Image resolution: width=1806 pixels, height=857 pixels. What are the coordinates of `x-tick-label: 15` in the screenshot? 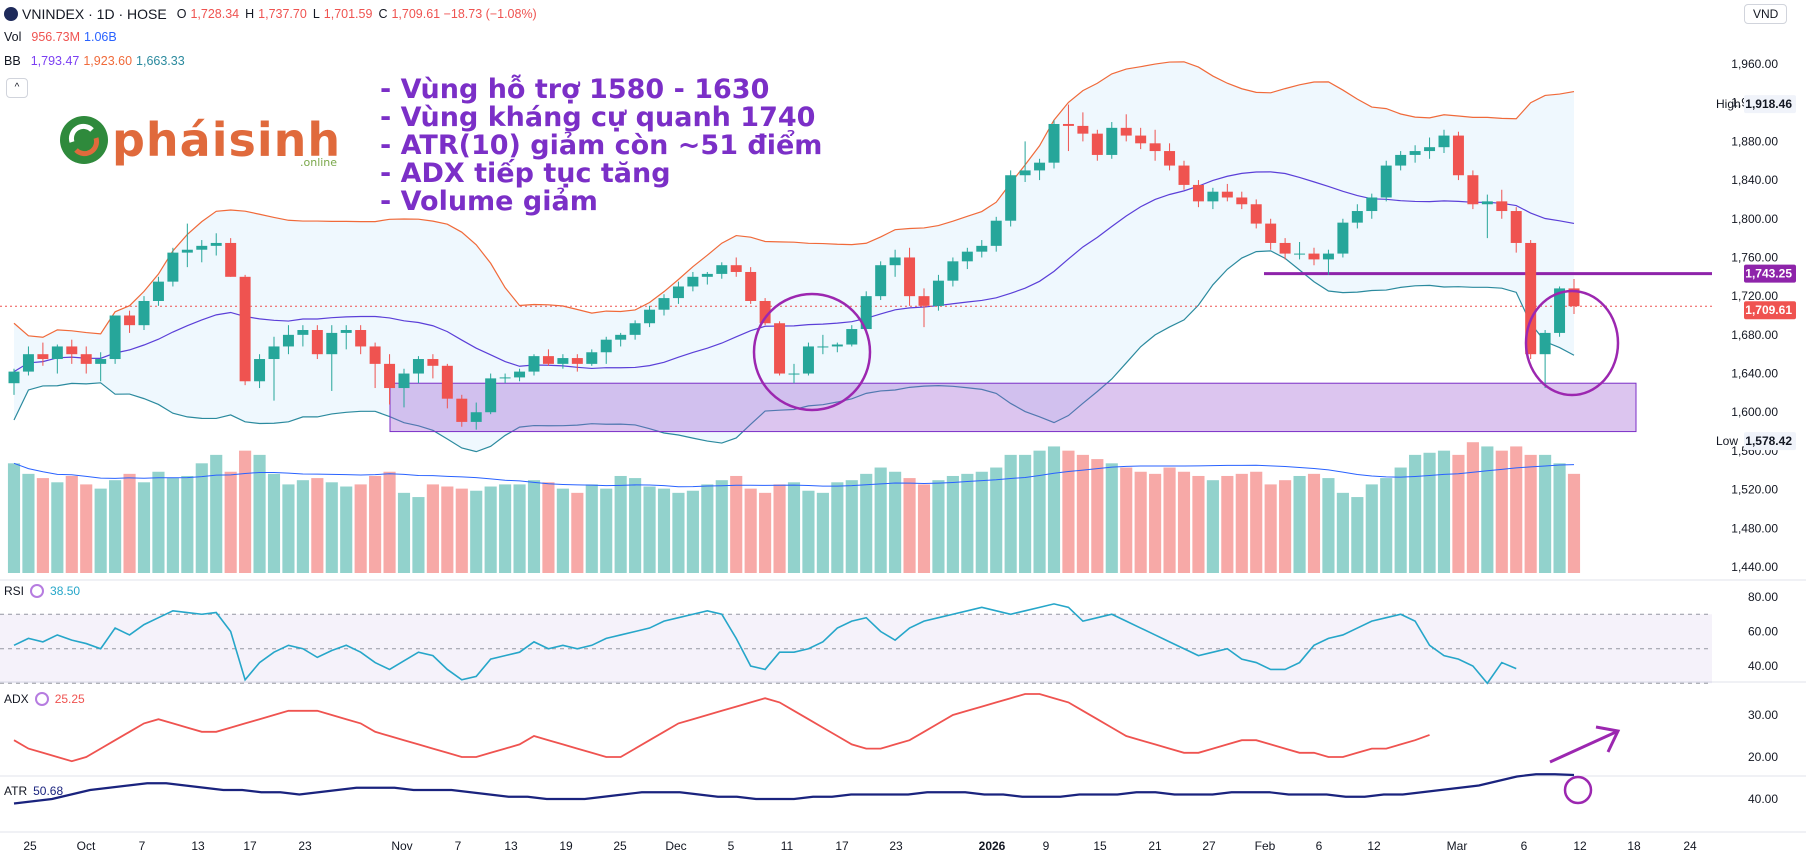 It's located at (1100, 846).